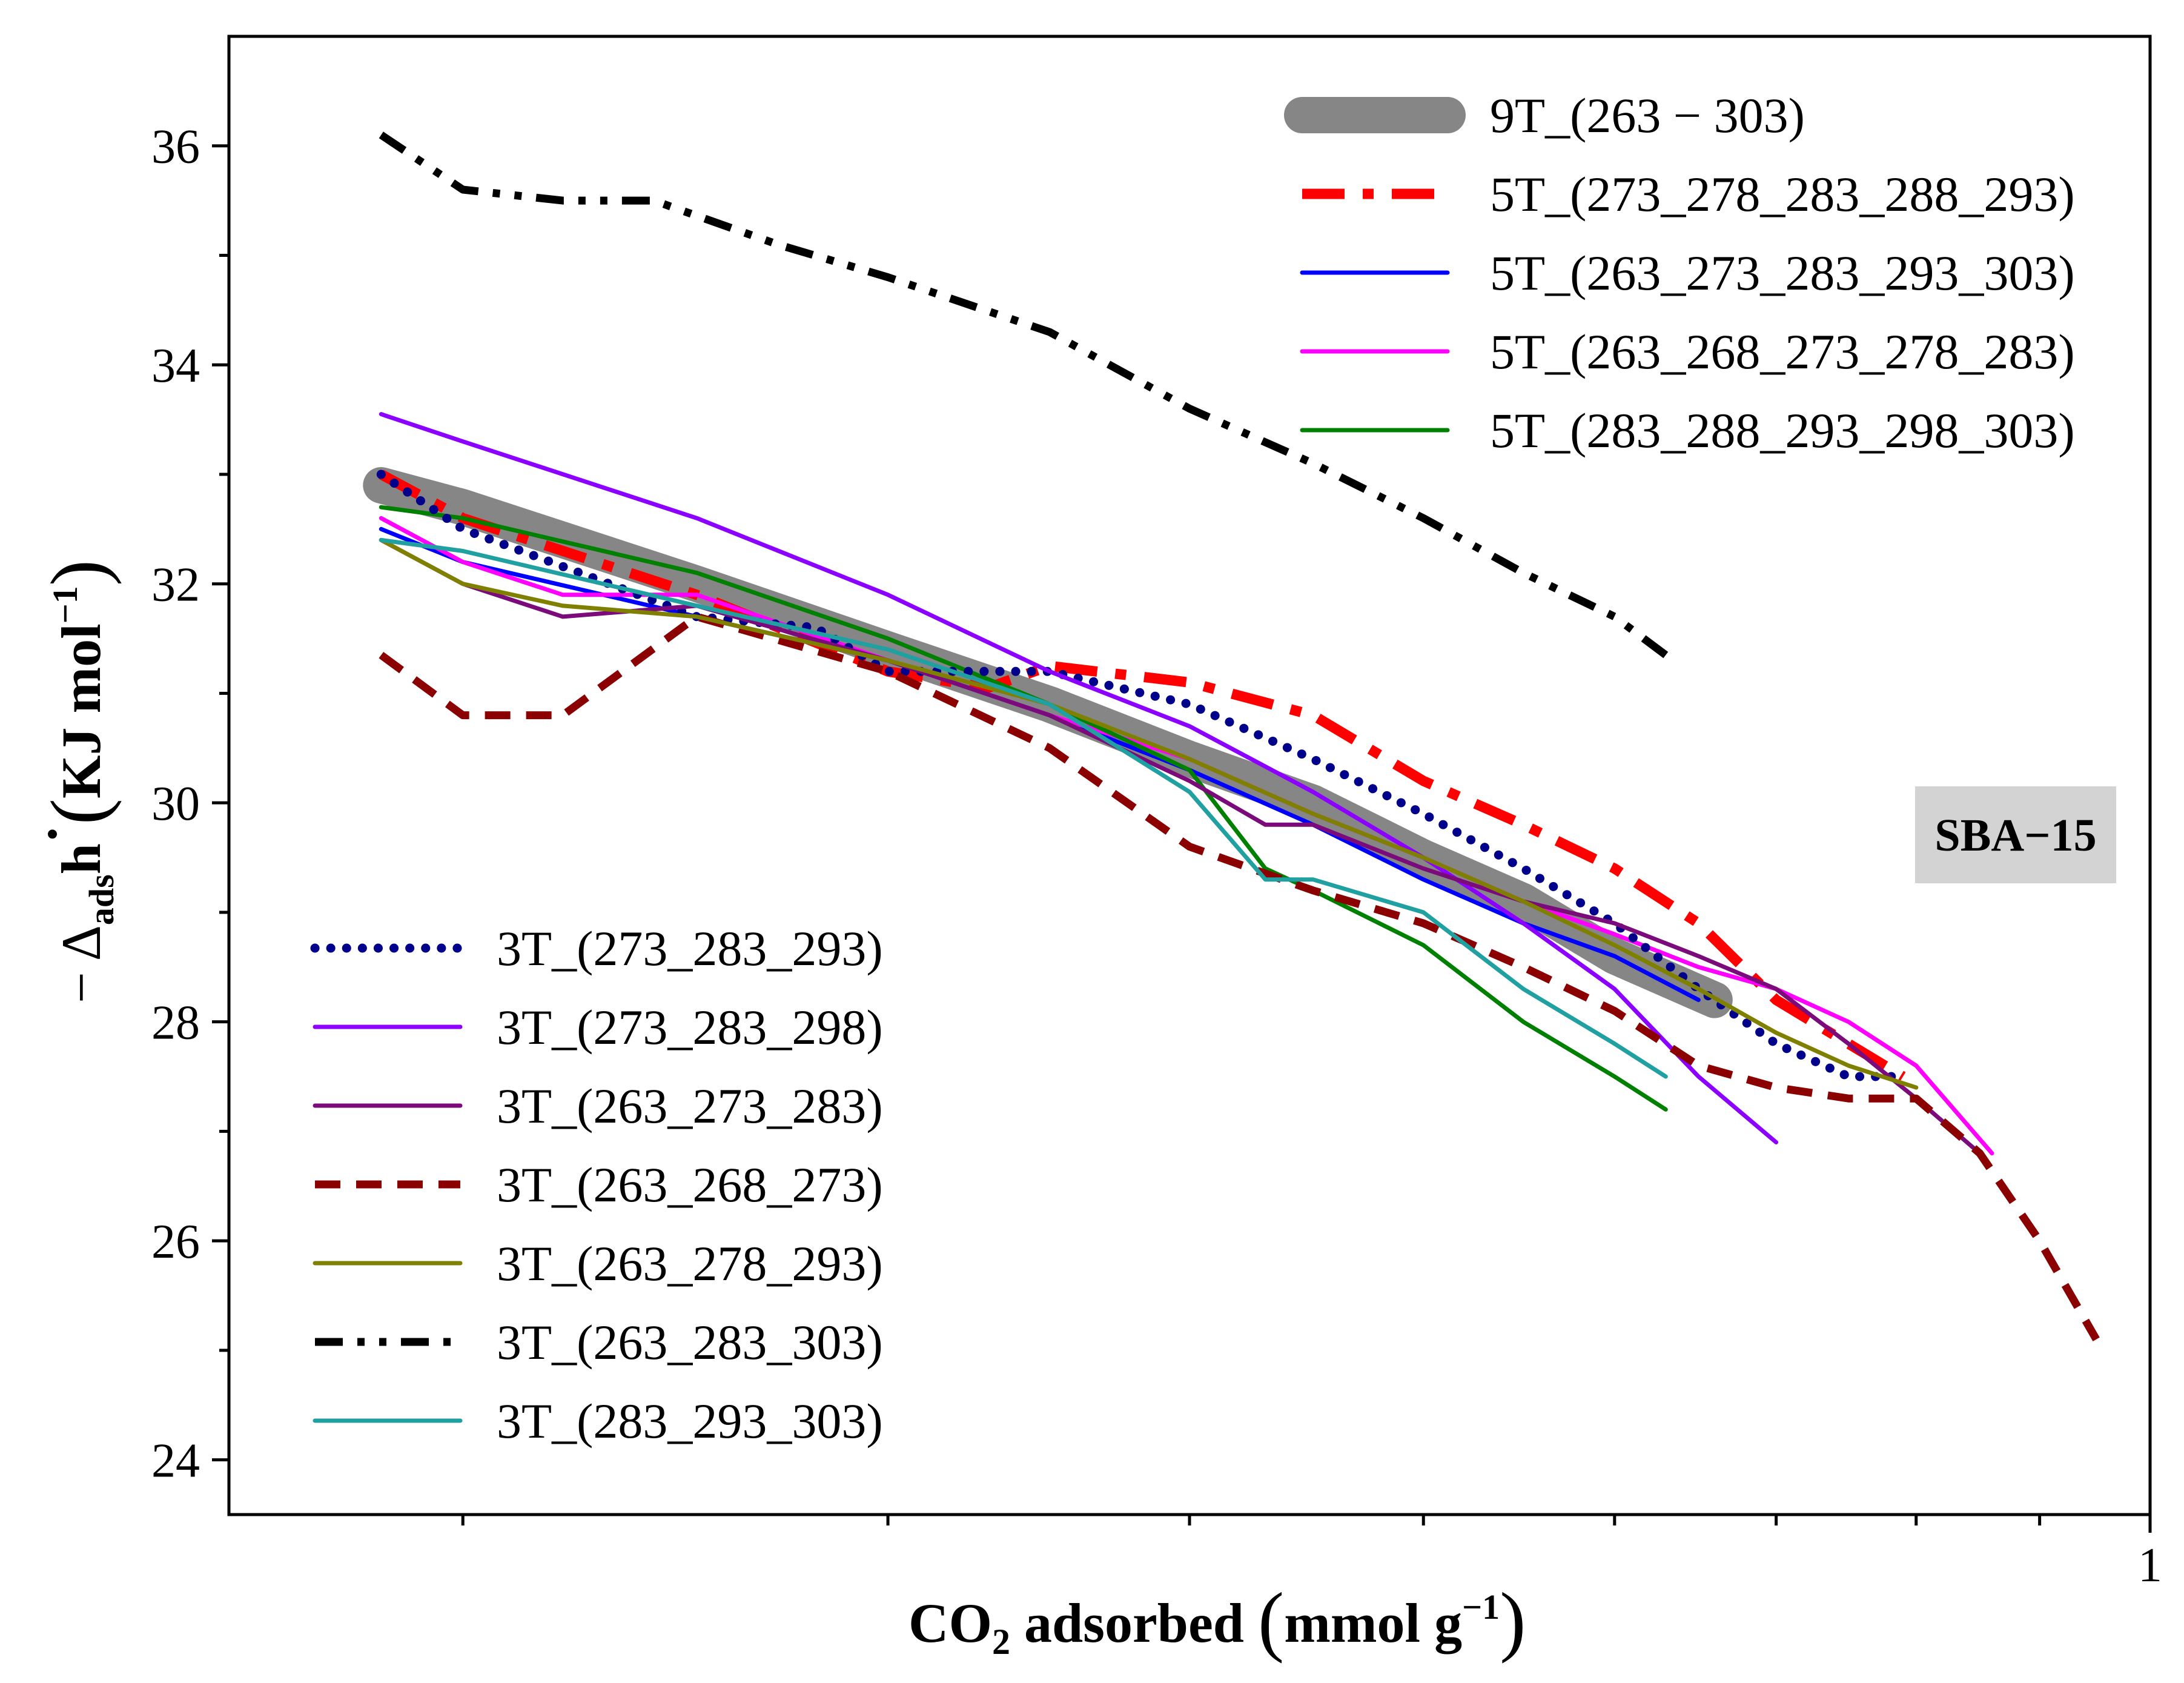 This screenshot has height=1683, width=2184. Describe the element at coordinates (65, 604) in the screenshot. I see `y-axis-title-unit-sup: −1` at that location.